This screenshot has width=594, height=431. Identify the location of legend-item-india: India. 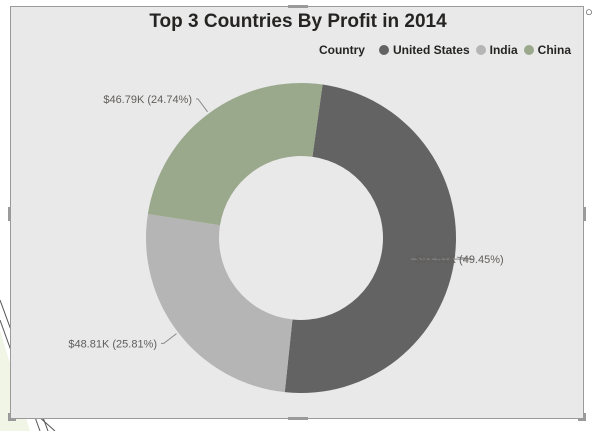
(496, 50).